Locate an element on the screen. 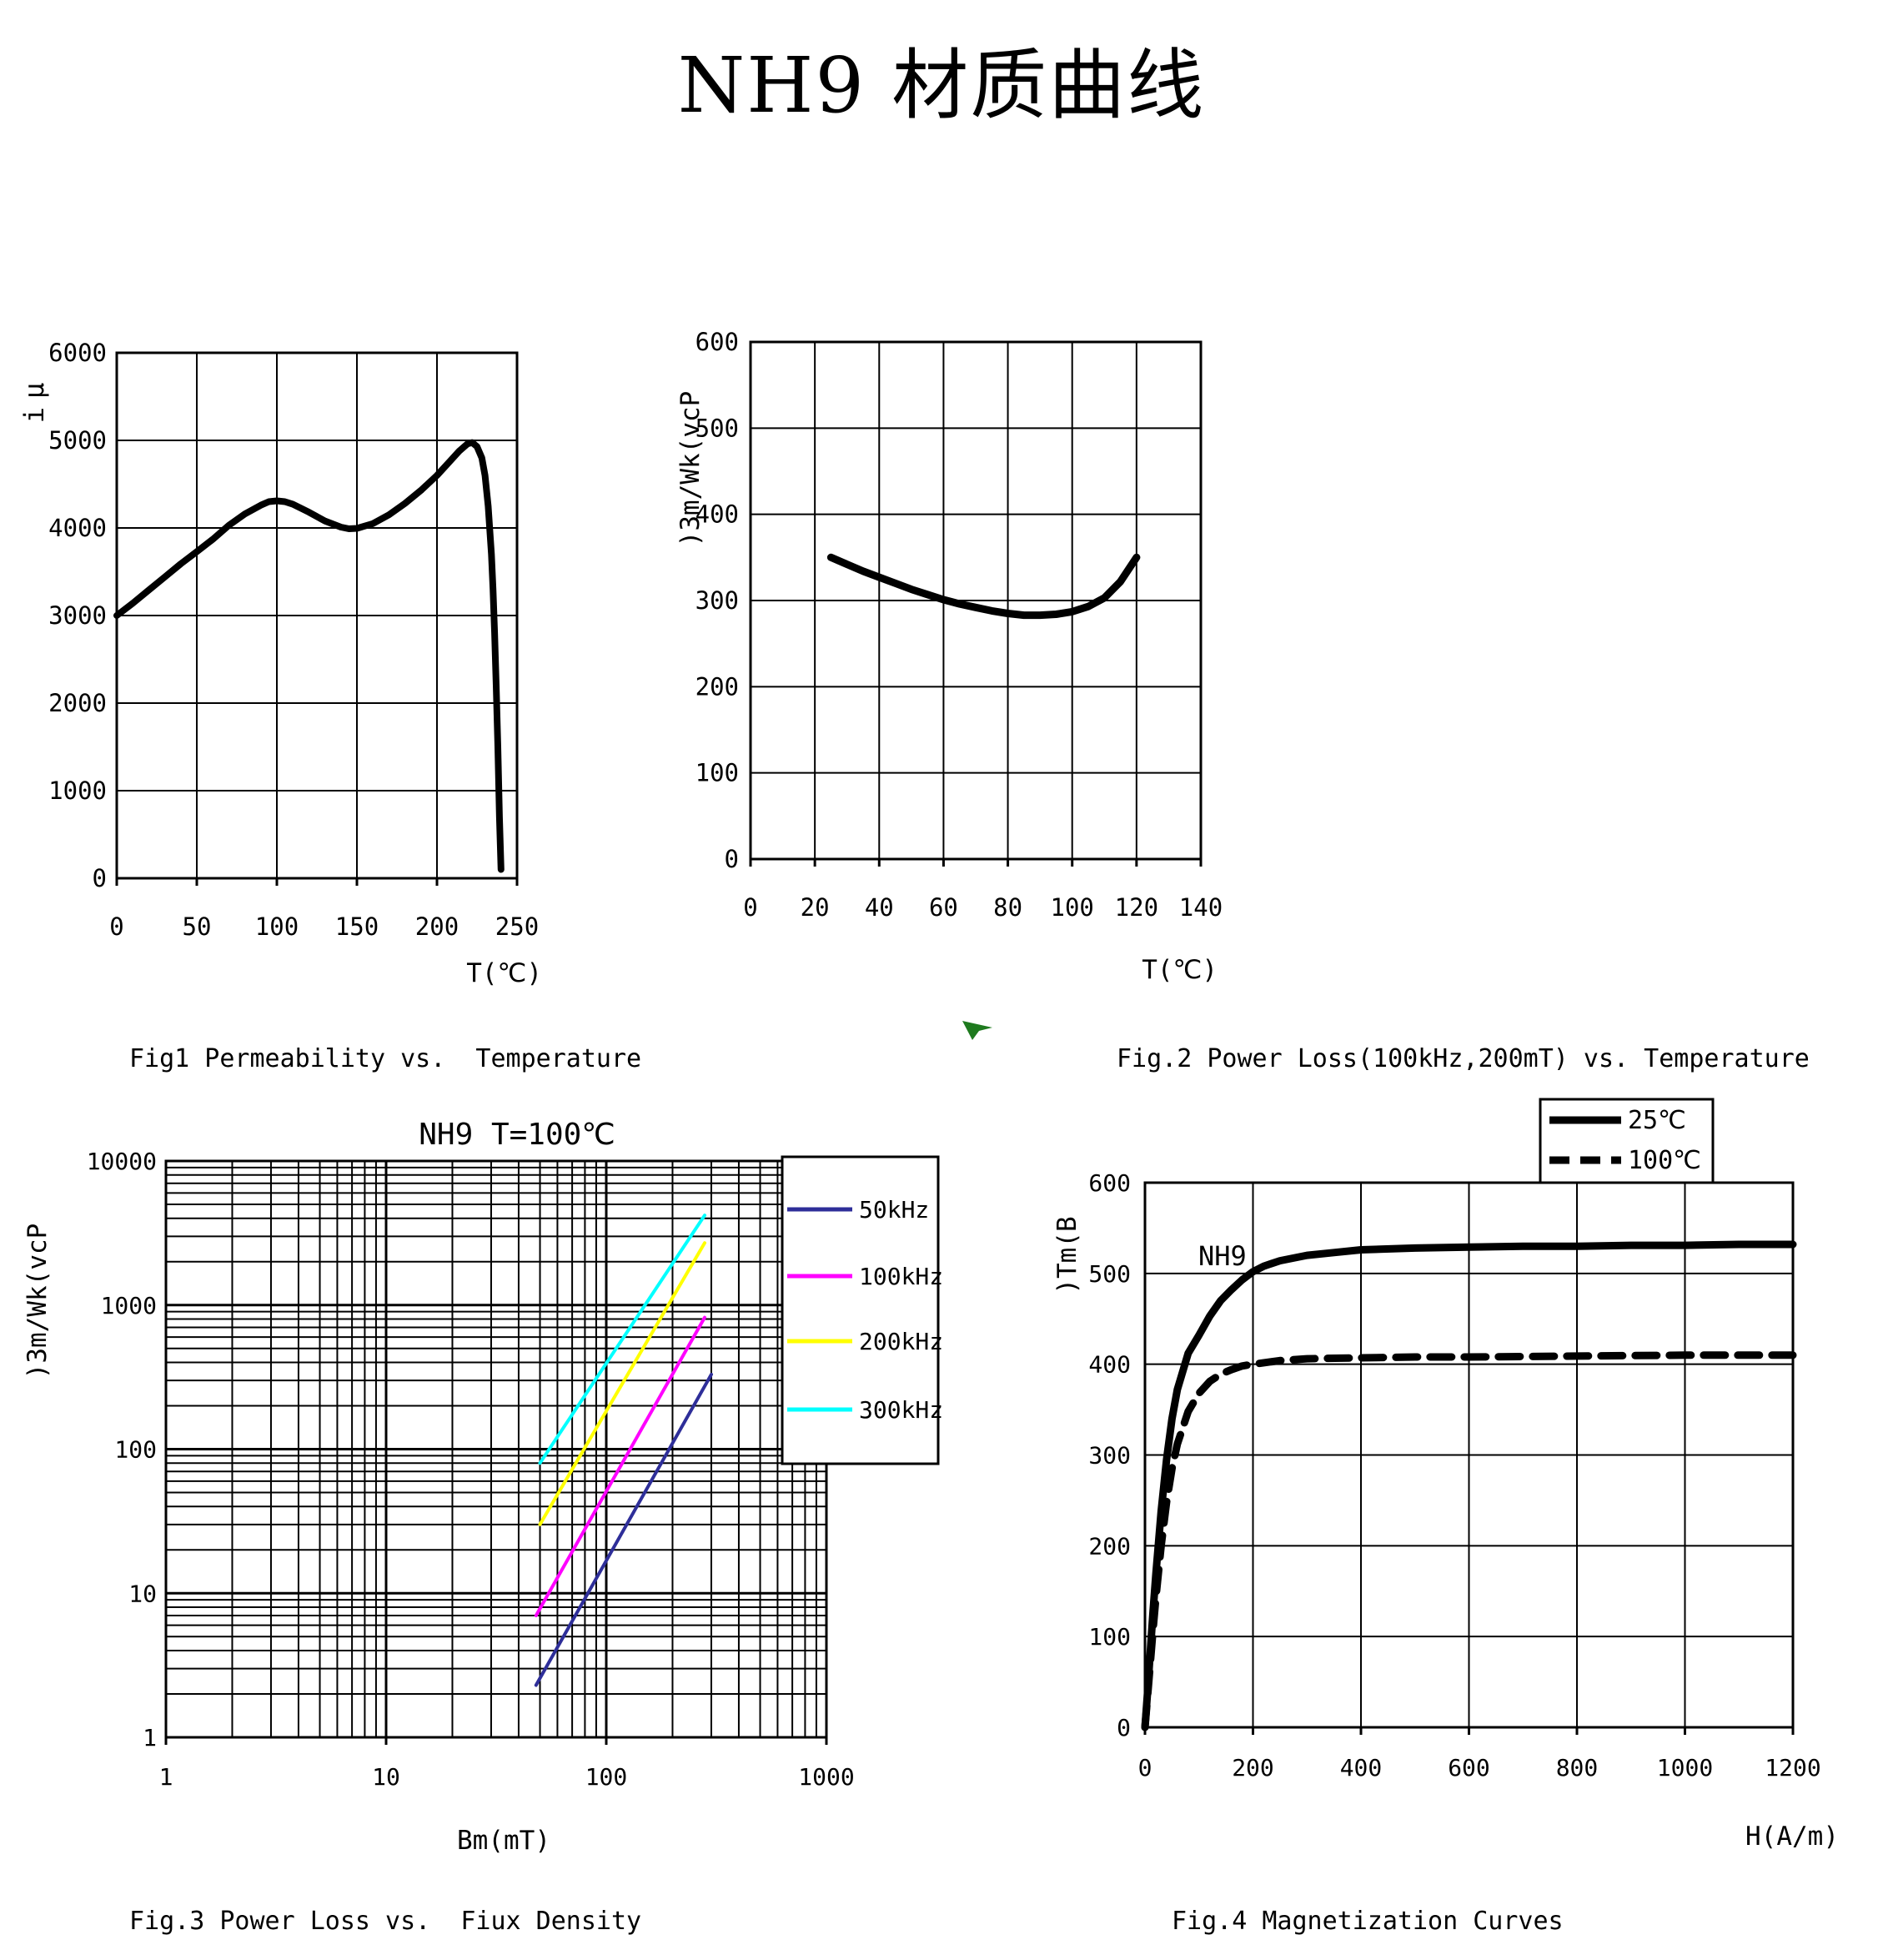 The height and width of the screenshot is (1960, 1883). fig4-x-unit-label: H(A/m) is located at coordinates (1792, 1837).